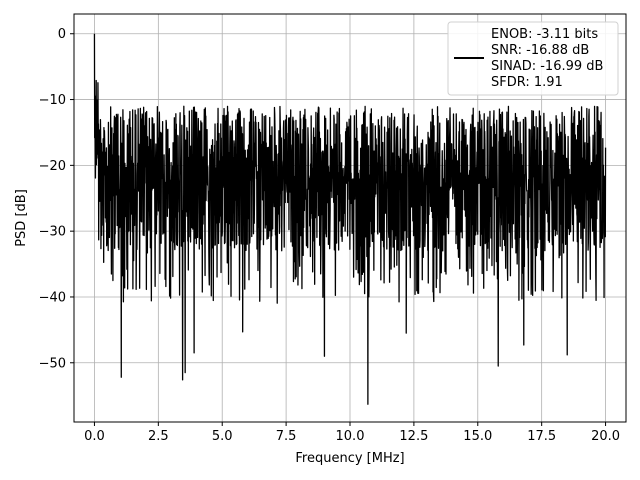 This screenshot has width=640, height=480. Describe the element at coordinates (477, 436) in the screenshot. I see `x-tick-label: 15.0` at that location.